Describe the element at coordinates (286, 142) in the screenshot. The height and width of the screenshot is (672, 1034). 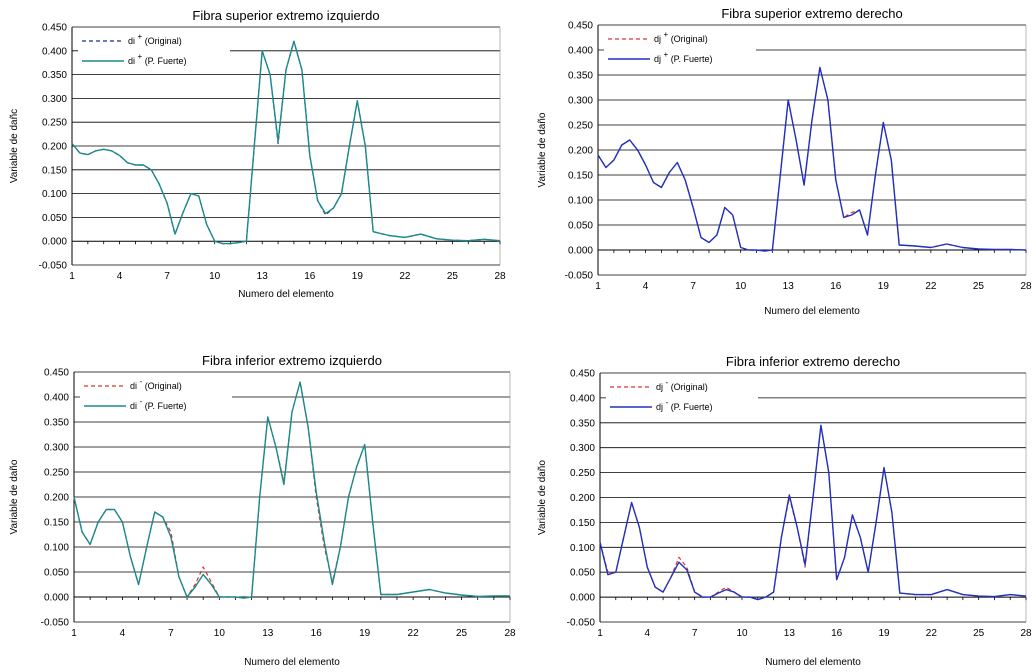
I see `series-line-p-fuerte` at that location.